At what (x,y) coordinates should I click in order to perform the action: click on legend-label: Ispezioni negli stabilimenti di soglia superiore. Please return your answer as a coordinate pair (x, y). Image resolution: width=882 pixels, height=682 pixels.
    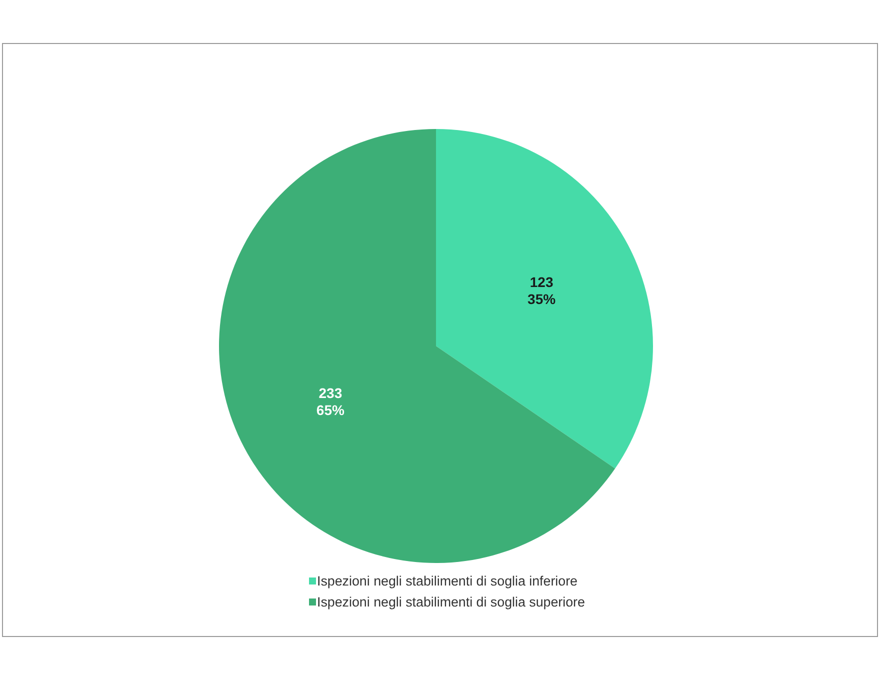
    Looking at the image, I should click on (451, 602).